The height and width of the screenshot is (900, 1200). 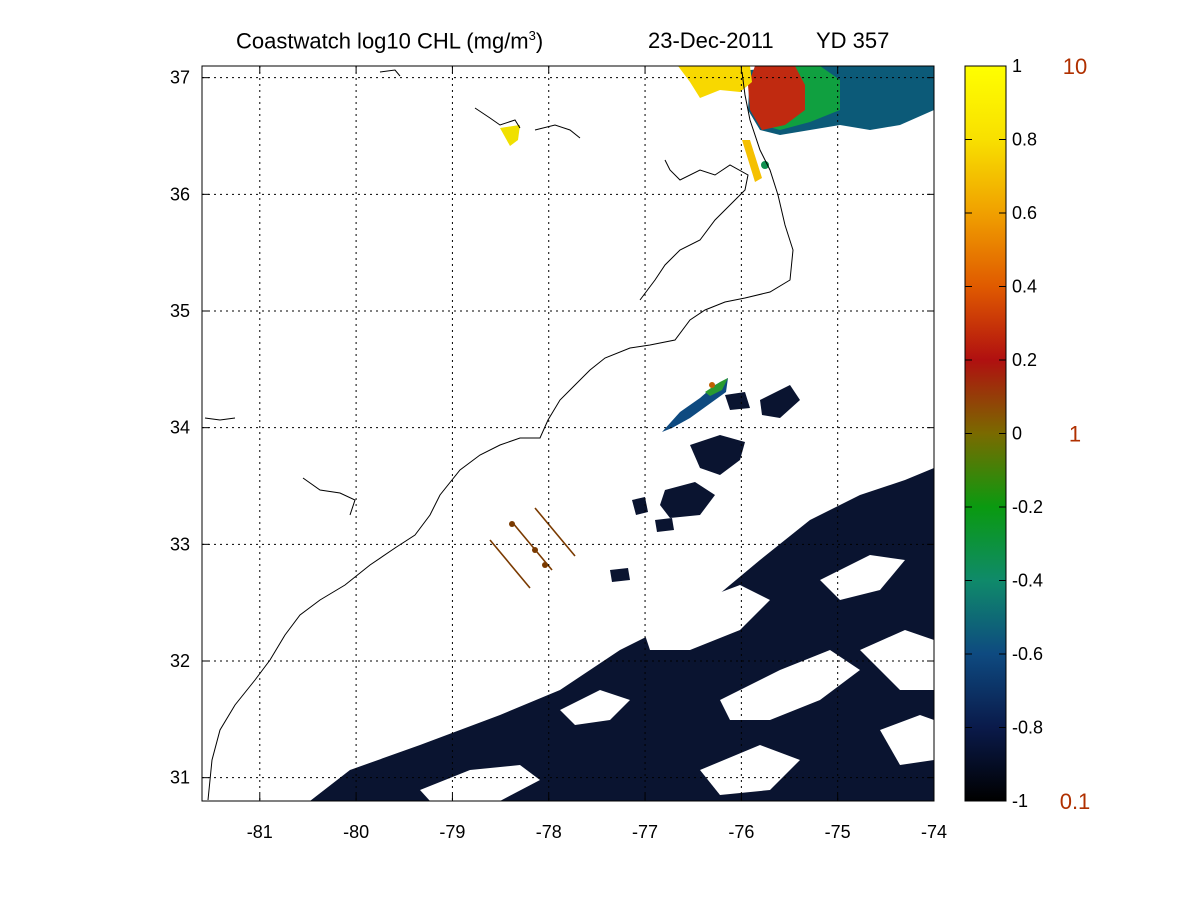 I want to click on transect-lines, so click(x=532, y=548).